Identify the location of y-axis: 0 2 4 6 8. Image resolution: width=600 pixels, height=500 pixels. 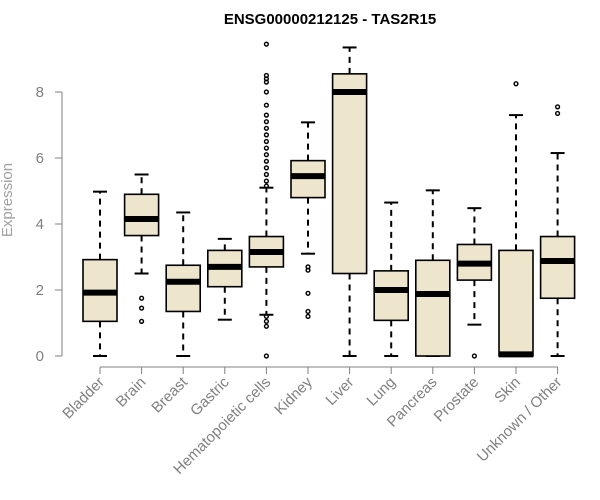
(49, 224).